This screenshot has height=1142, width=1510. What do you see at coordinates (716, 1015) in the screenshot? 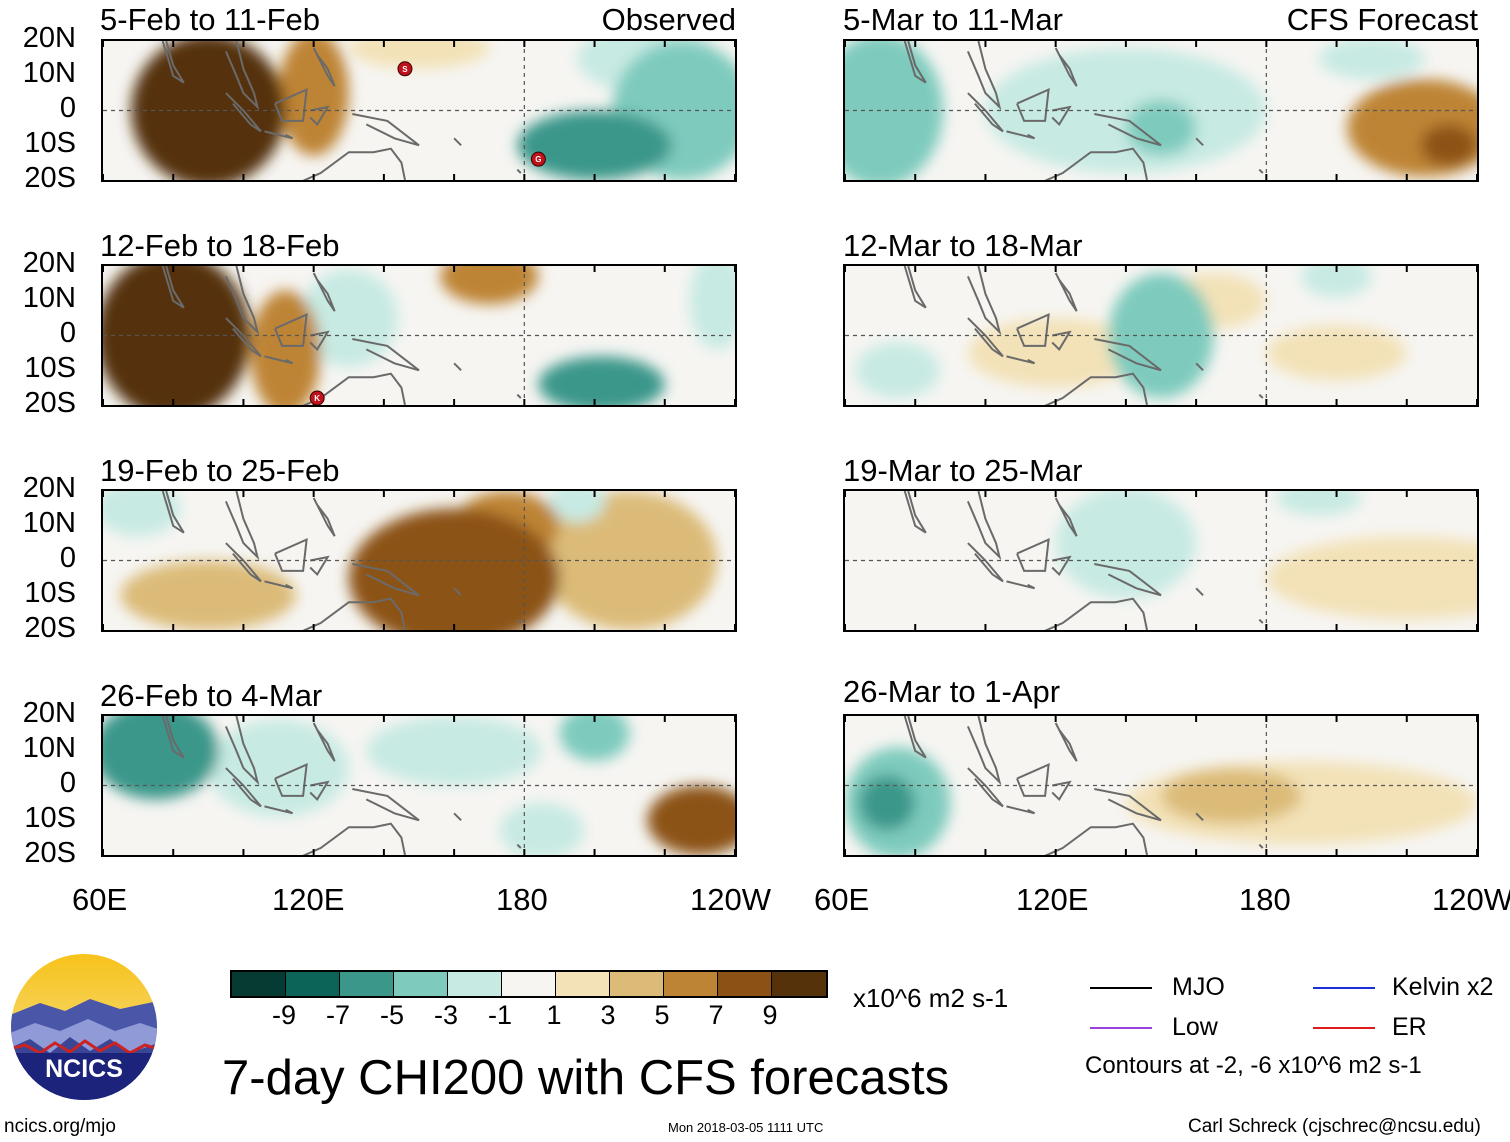
I see `colorbar-label: 7` at bounding box center [716, 1015].